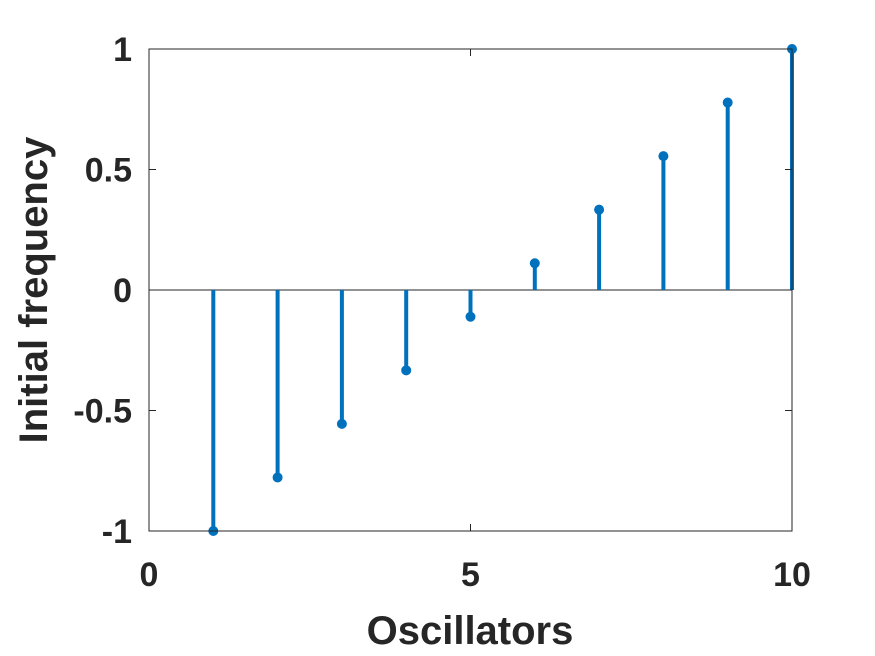  Describe the element at coordinates (102, 412) in the screenshot. I see `y-tick-label: -0.5` at that location.